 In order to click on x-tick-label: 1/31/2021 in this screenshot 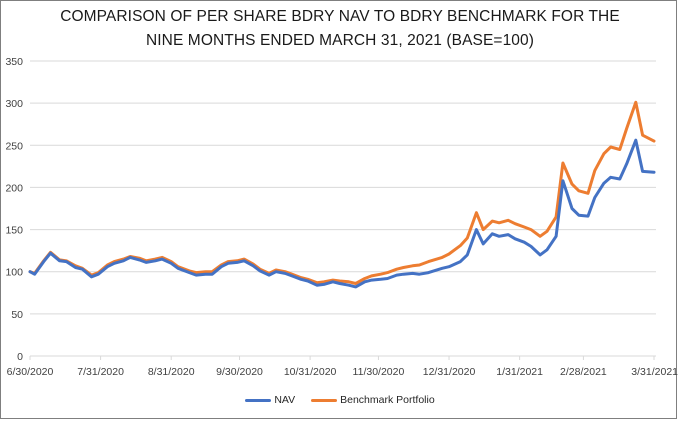, I will do `click(519, 372)`.